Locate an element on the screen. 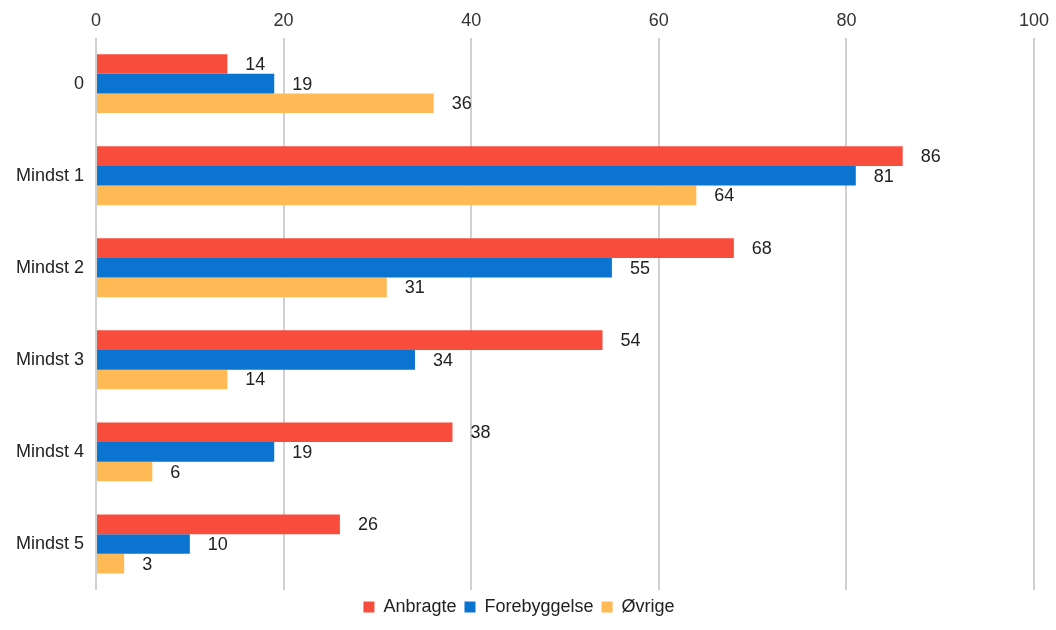 The image size is (1056, 630). x-tick-label: 60 is located at coordinates (658, 19).